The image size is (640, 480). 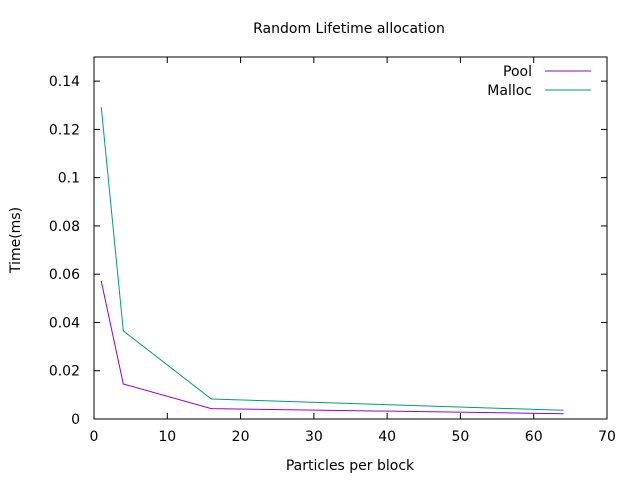 I want to click on x-tick-label: 60, so click(x=534, y=437).